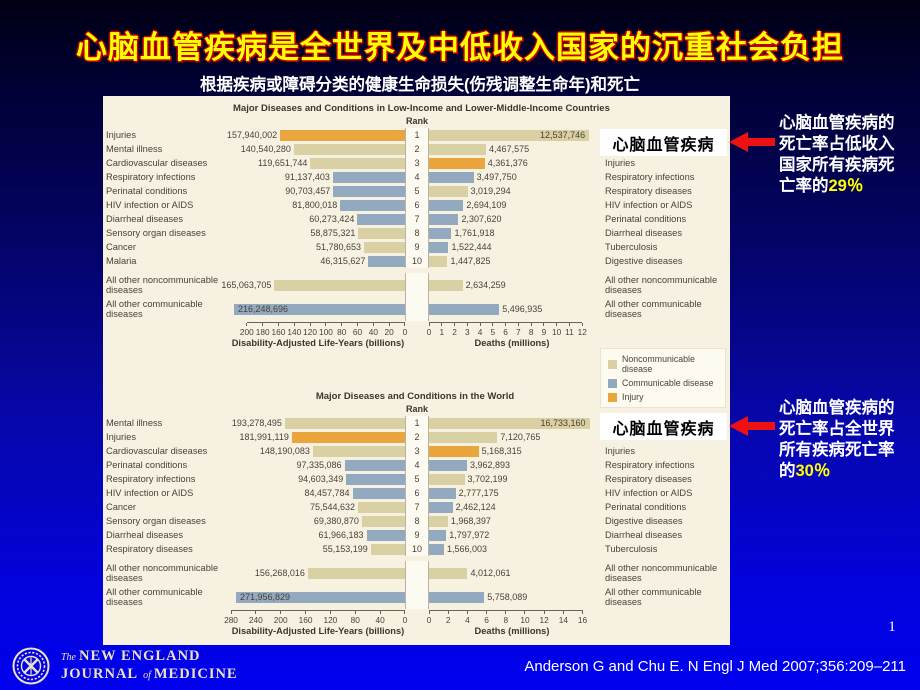 This screenshot has height=690, width=920. Describe the element at coordinates (149, 666) in the screenshot. I see `nejm-logo-text: The NEW ENGLAND JOURNAL of MEDICINE` at that location.